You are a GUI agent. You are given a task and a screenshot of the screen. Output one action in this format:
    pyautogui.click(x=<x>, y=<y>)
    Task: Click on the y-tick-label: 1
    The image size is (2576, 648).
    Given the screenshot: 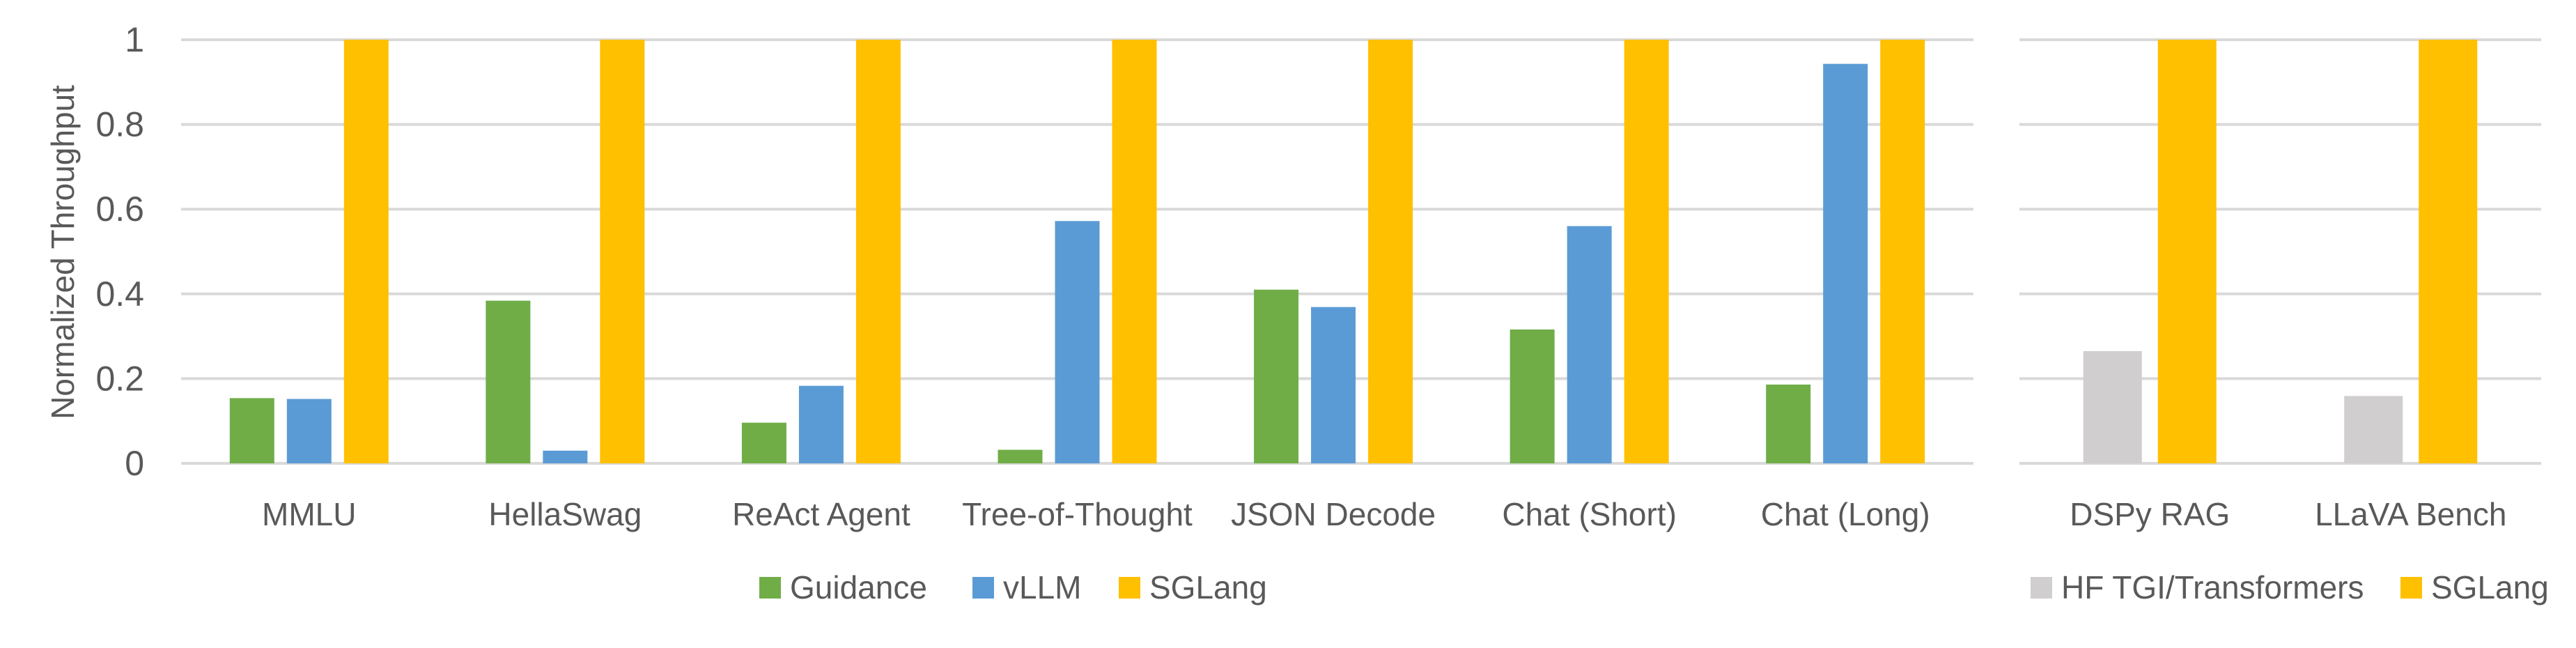 What is the action you would take?
    pyautogui.click(x=134, y=39)
    